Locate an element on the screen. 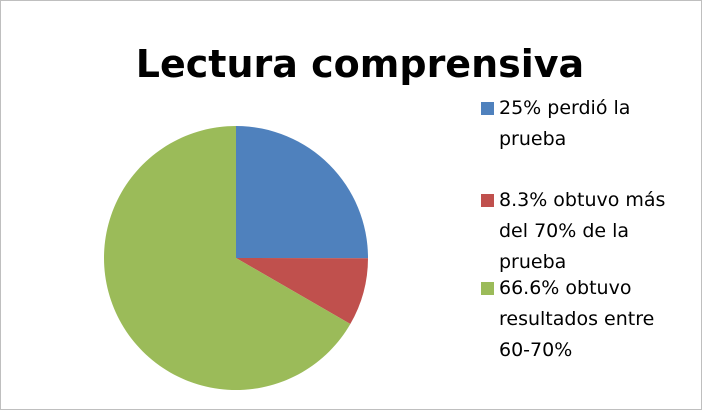 Image resolution: width=702 pixels, height=410 pixels. legend-label: 66.6% obtuvo resultados entre 60-70% is located at coordinates (577, 319).